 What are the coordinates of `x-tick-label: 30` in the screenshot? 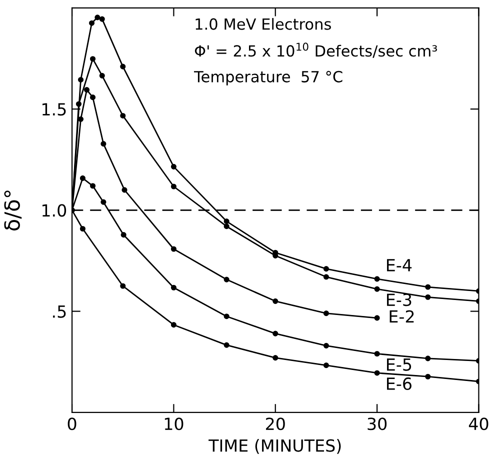 It's located at (377, 424).